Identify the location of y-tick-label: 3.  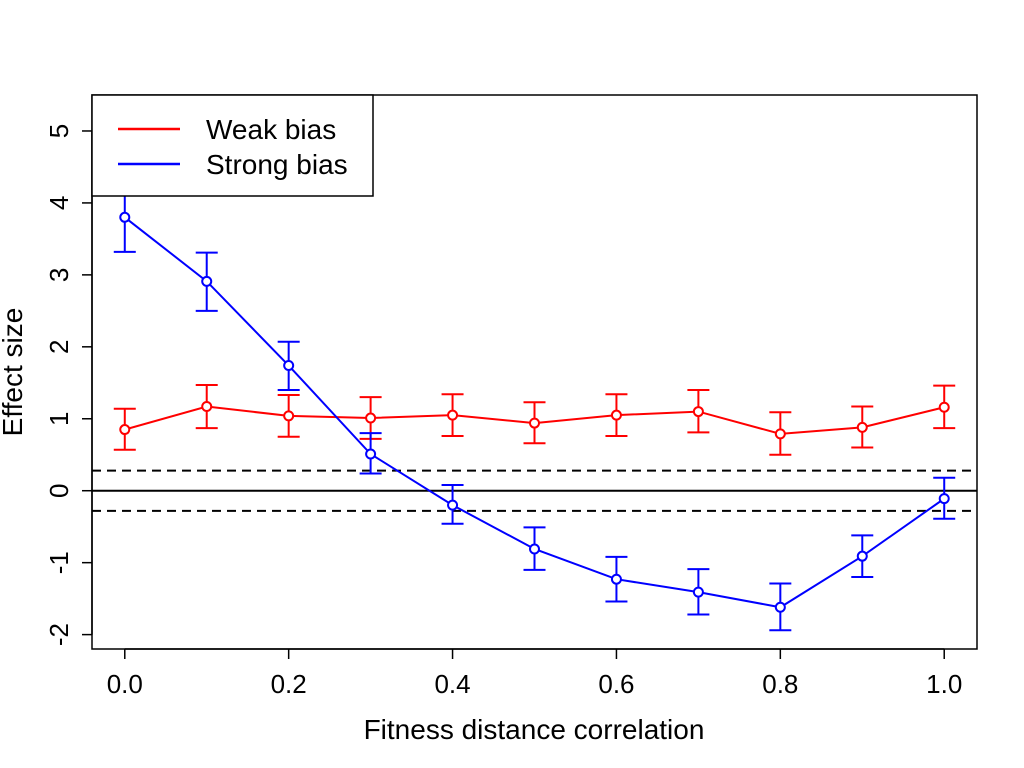
(59, 275).